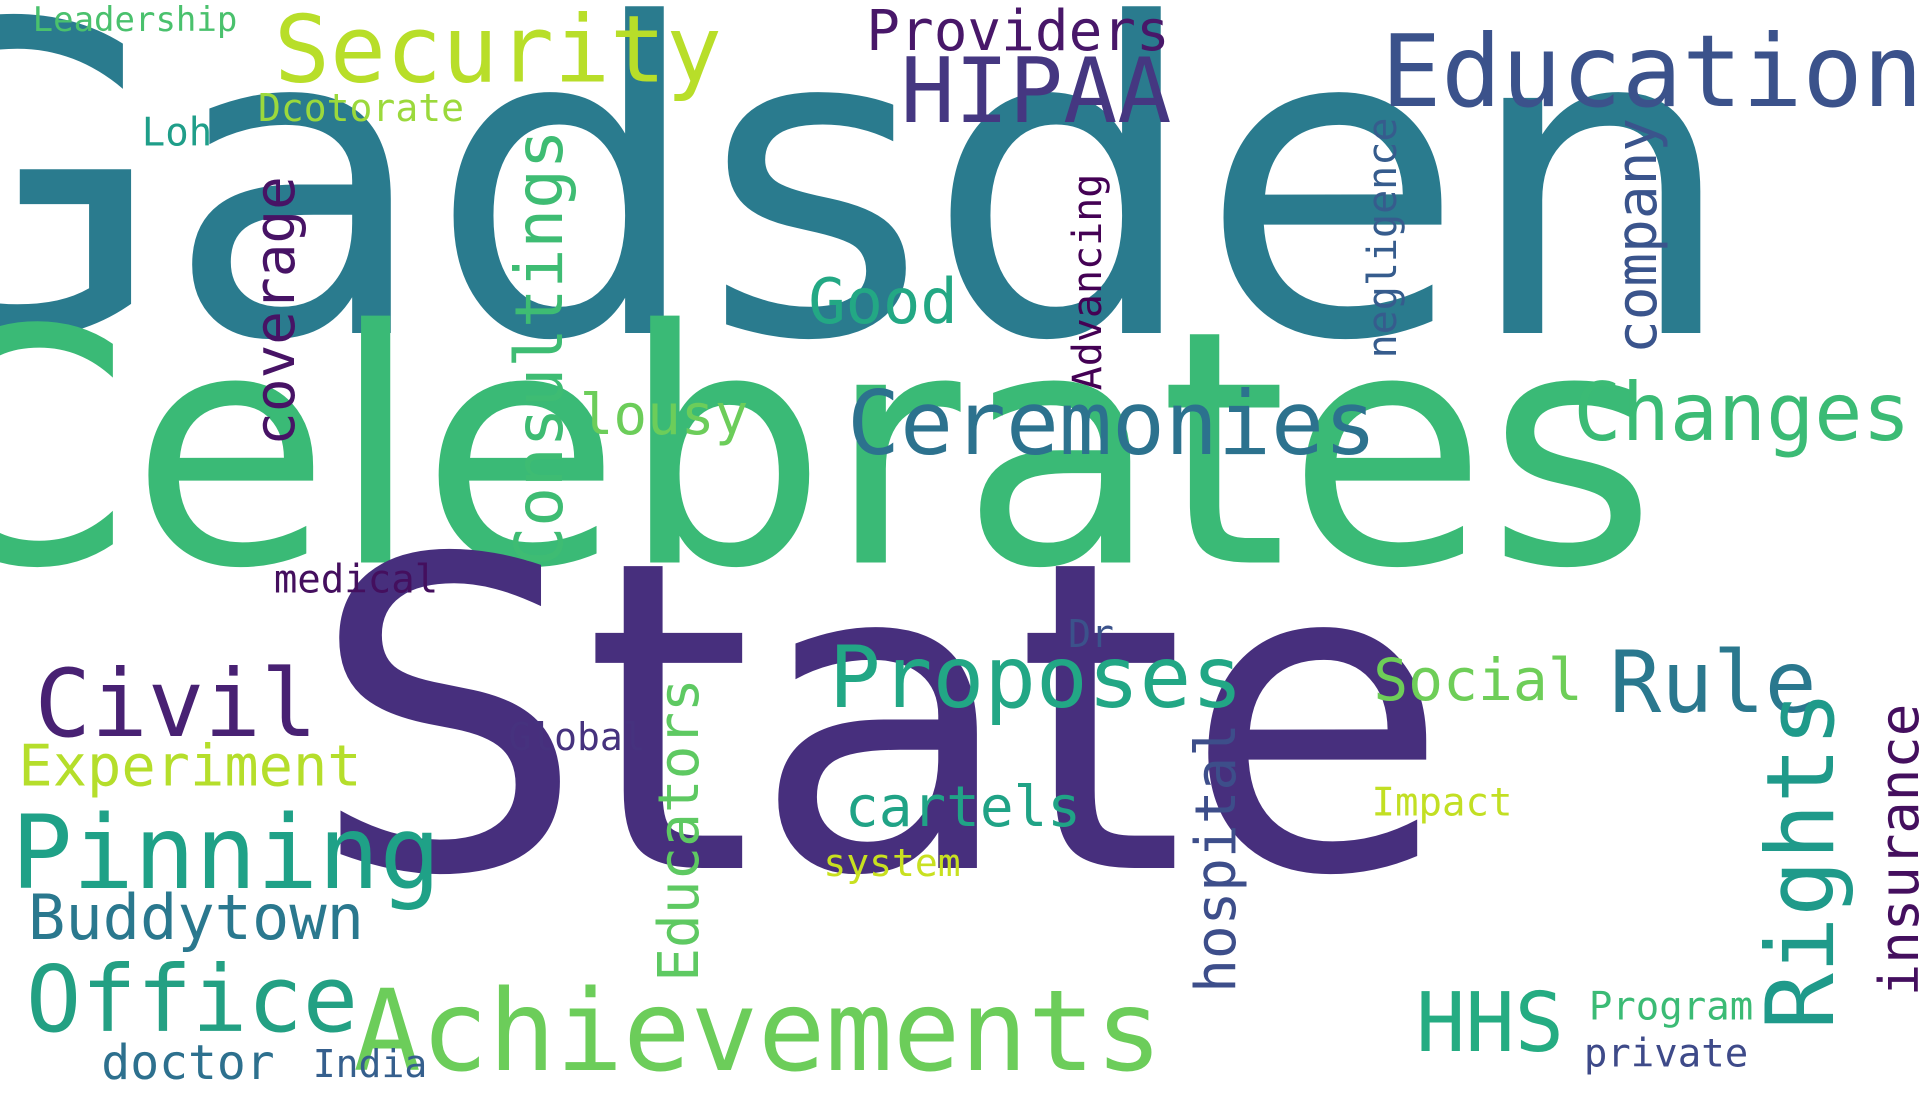  Describe the element at coordinates (1442, 803) in the screenshot. I see `word-impact: Impact` at that location.